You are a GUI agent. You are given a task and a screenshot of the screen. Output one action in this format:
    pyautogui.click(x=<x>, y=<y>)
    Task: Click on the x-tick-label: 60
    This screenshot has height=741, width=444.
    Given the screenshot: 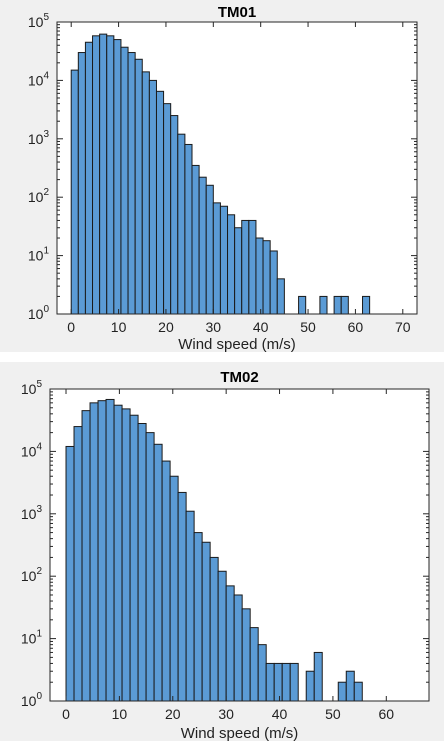 What is the action you would take?
    pyautogui.click(x=356, y=327)
    